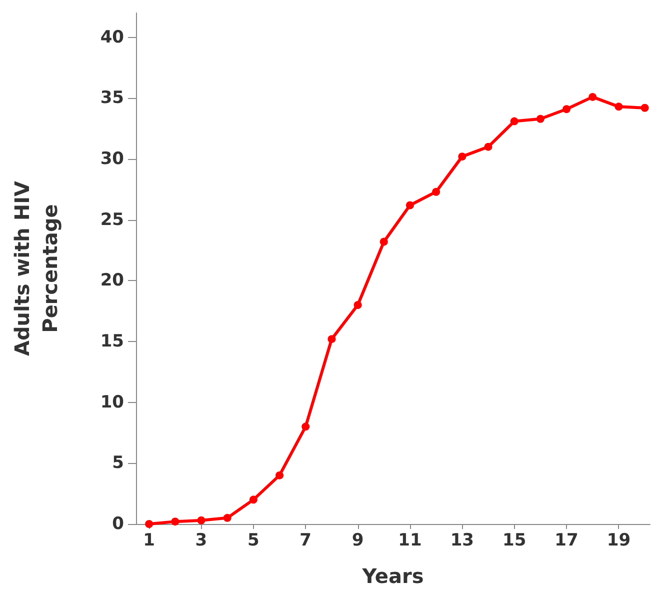 The height and width of the screenshot is (593, 652). Describe the element at coordinates (410, 540) in the screenshot. I see `x-tick-label: 11` at that location.